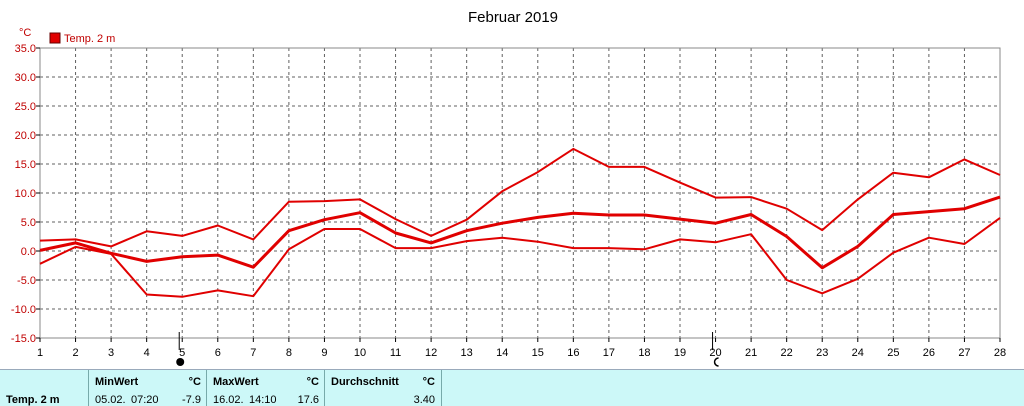 The height and width of the screenshot is (406, 1024). Describe the element at coordinates (424, 400) in the screenshot. I see `avg-value: 3.40` at that location.